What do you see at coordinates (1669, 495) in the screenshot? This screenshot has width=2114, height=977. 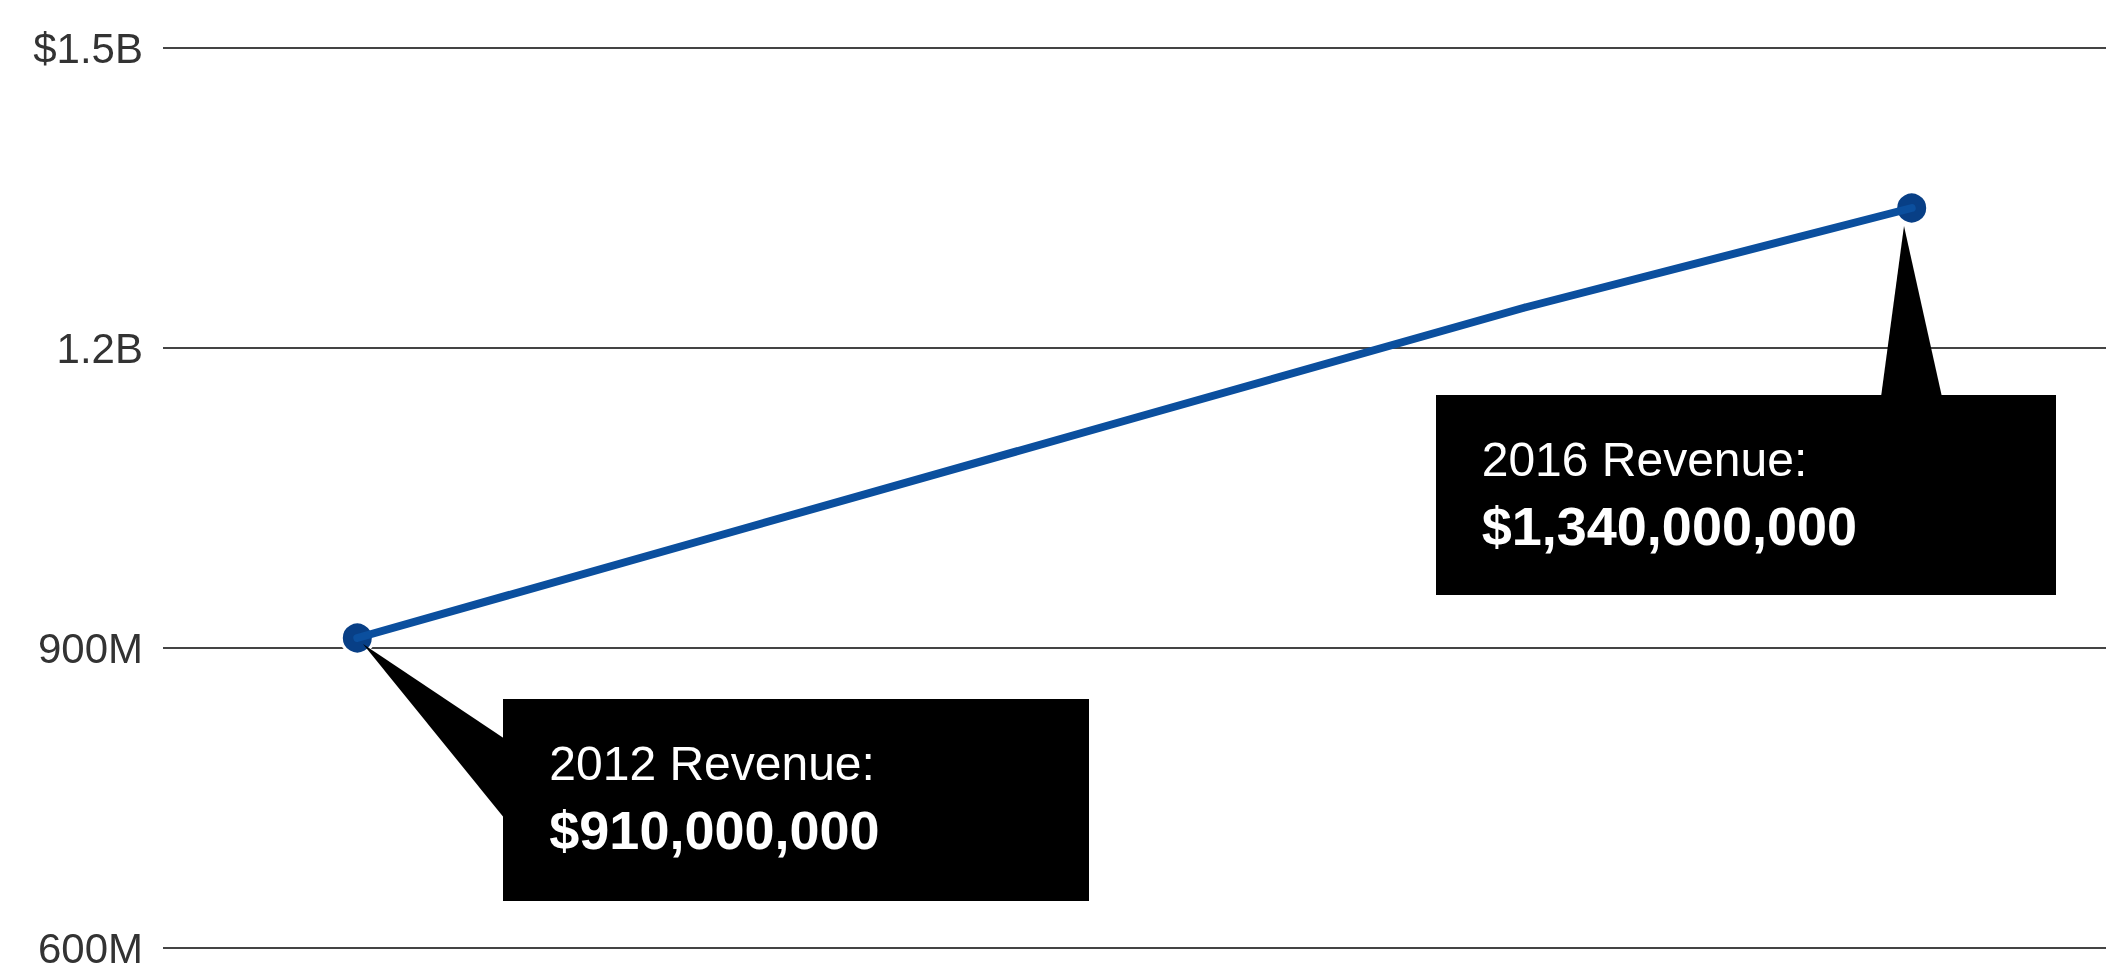 I see `annotation: 2016 Revenue: $1,340,000,000` at bounding box center [1669, 495].